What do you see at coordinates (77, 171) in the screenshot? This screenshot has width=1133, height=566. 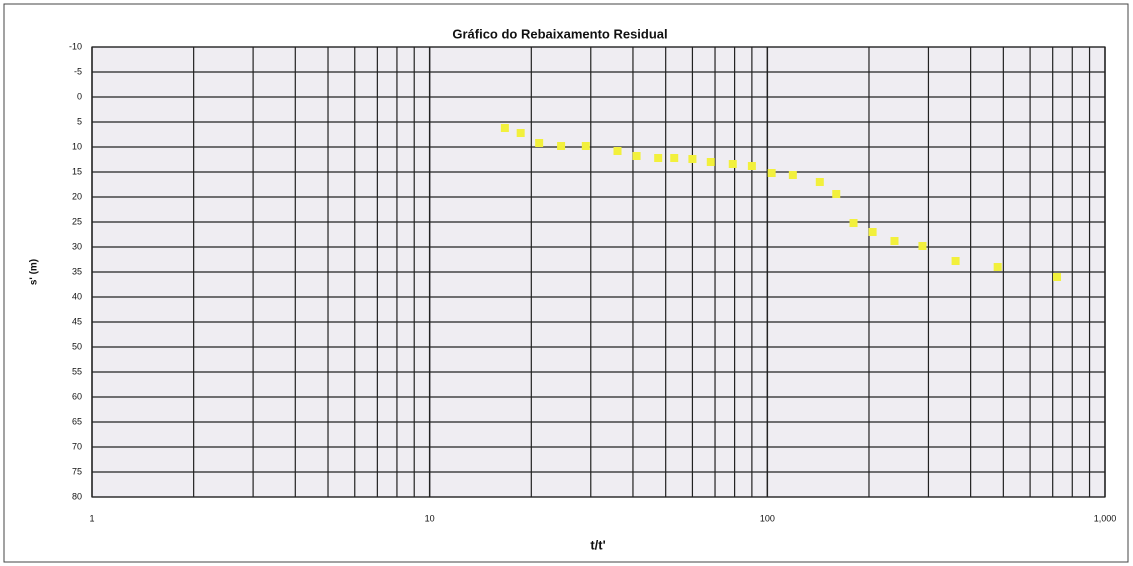 I see `y-tick-label: 15` at bounding box center [77, 171].